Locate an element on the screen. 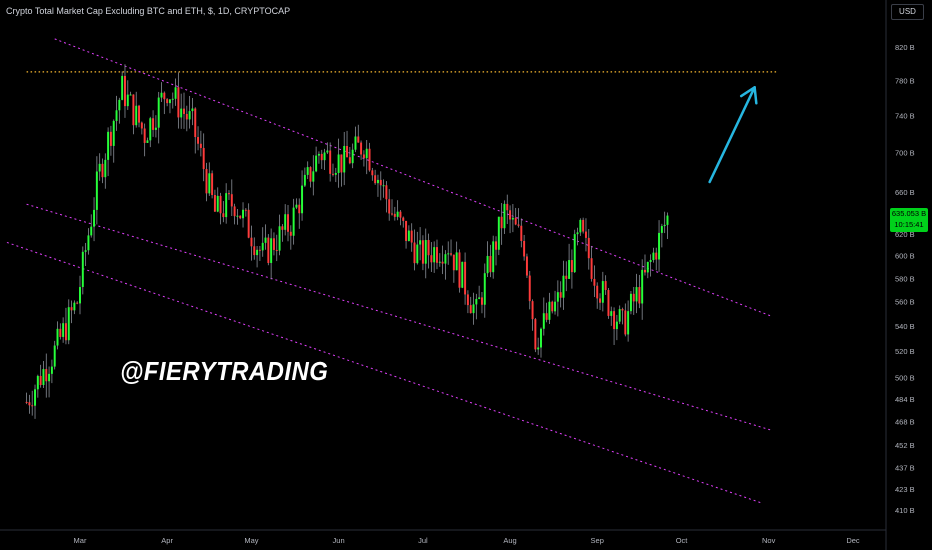  x-tick-label: May is located at coordinates (251, 540).